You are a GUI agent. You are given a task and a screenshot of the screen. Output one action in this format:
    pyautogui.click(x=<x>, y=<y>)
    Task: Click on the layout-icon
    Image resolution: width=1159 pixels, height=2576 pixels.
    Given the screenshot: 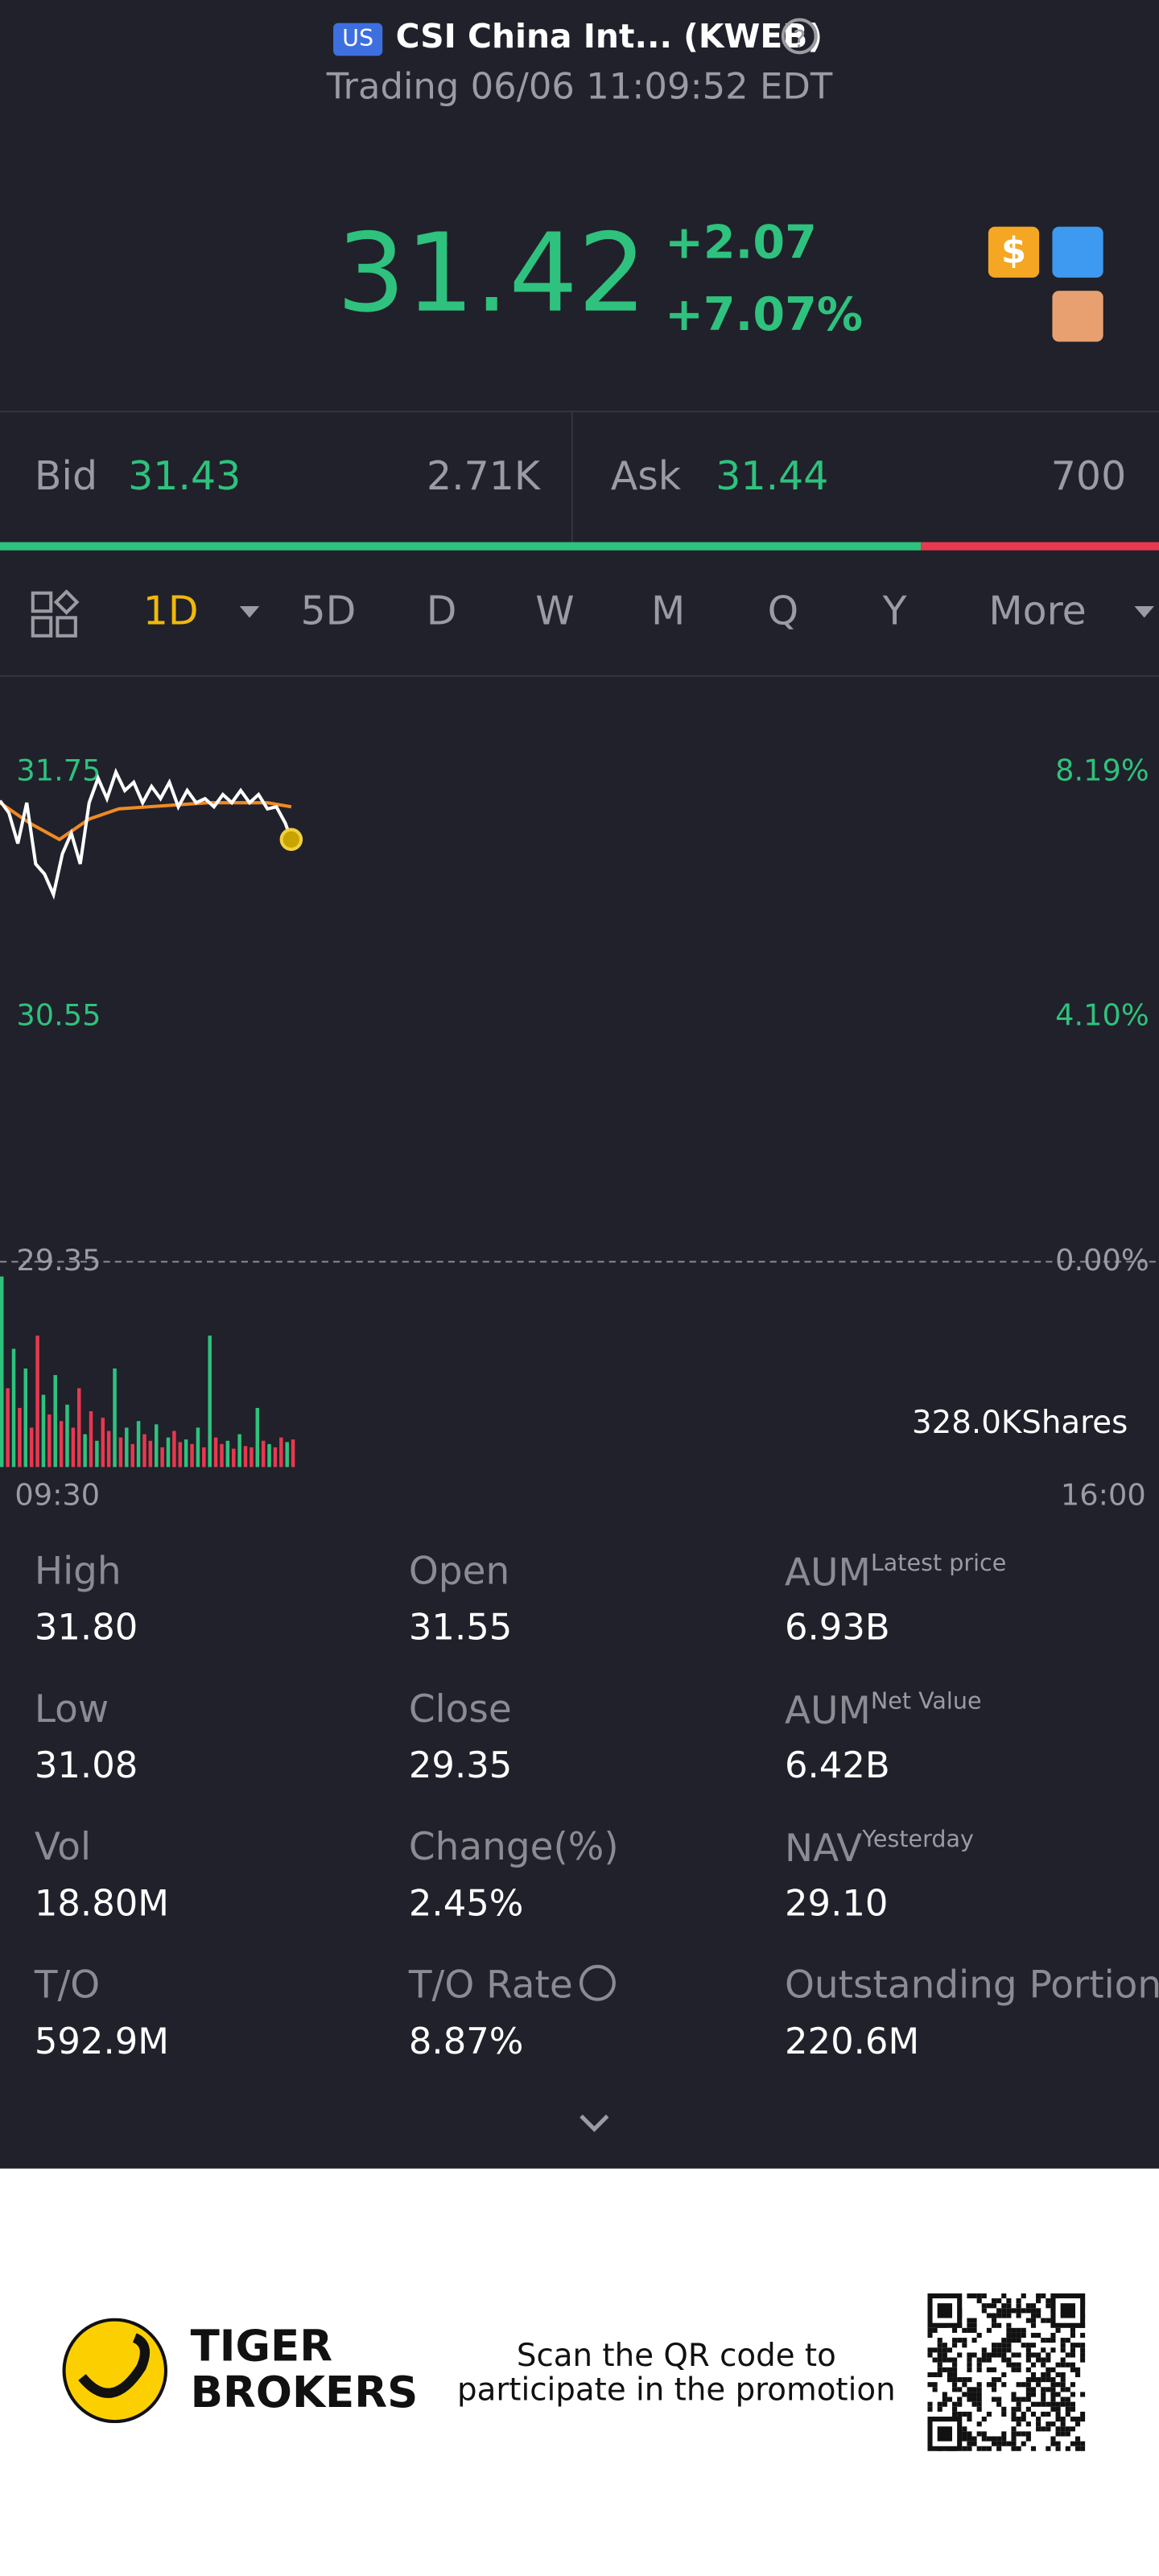 What is the action you would take?
    pyautogui.click(x=56, y=614)
    